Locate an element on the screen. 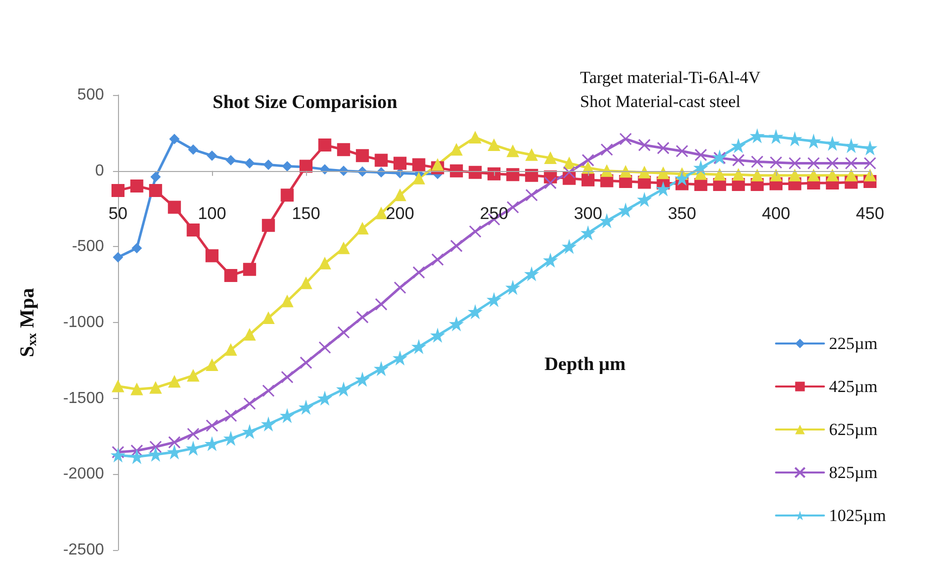 Image resolution: width=931 pixels, height=583 pixels. y-tick-label: -1500 is located at coordinates (83, 398).